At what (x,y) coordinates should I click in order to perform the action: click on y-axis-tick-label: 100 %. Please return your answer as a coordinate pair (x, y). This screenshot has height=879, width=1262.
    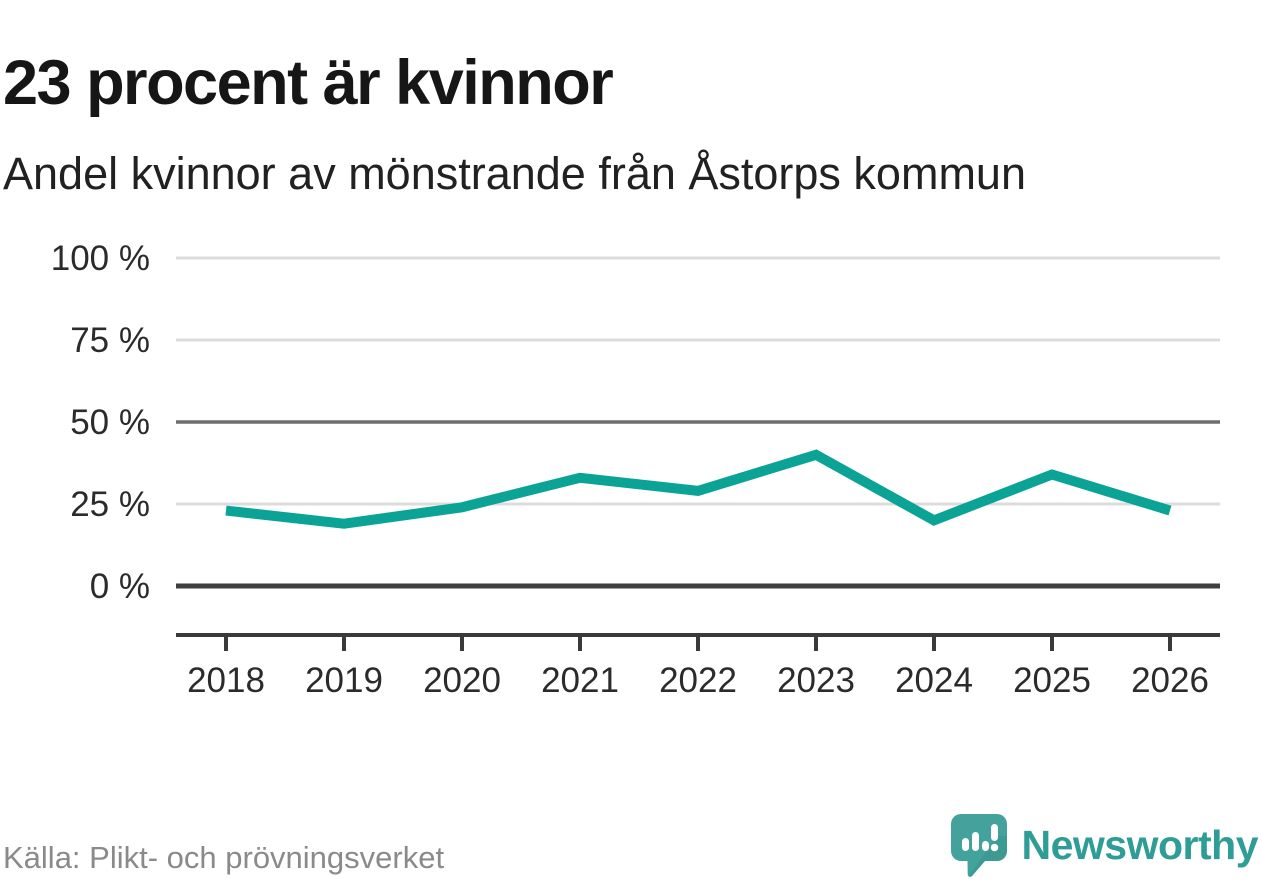
    Looking at the image, I should click on (100, 258).